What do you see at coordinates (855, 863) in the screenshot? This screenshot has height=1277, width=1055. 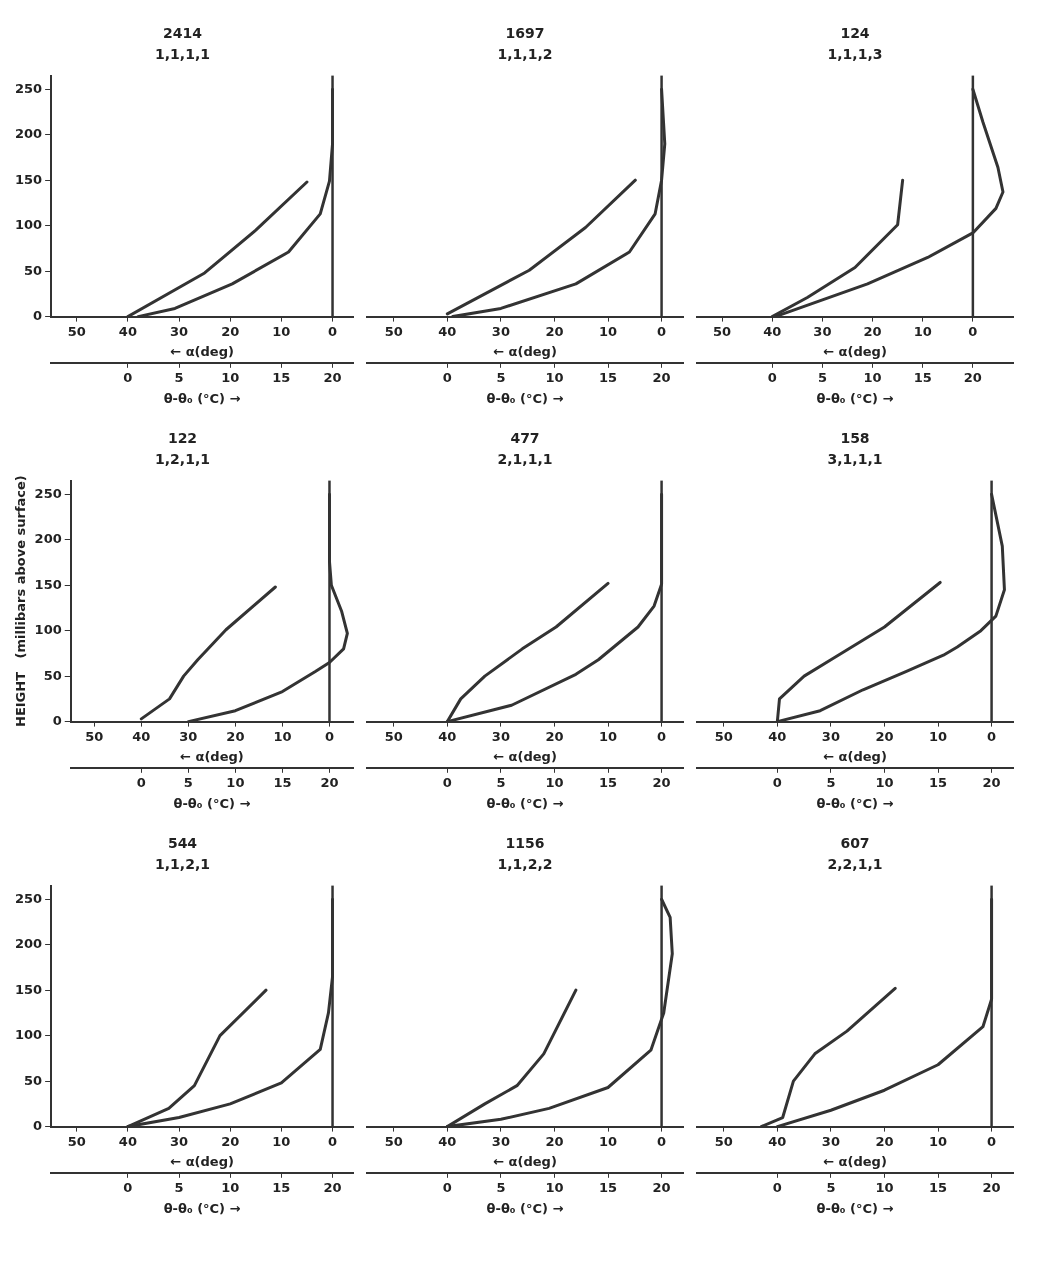 I see `chart-subtitle: 2,2,1,1` at bounding box center [855, 863].